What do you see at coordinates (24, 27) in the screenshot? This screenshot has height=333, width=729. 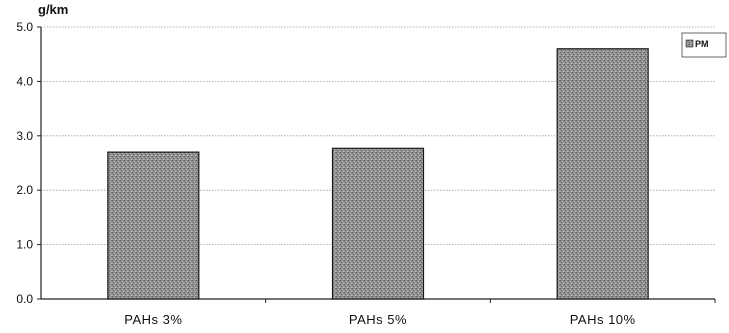 I see `y-tick-label: 5.0` at bounding box center [24, 27].